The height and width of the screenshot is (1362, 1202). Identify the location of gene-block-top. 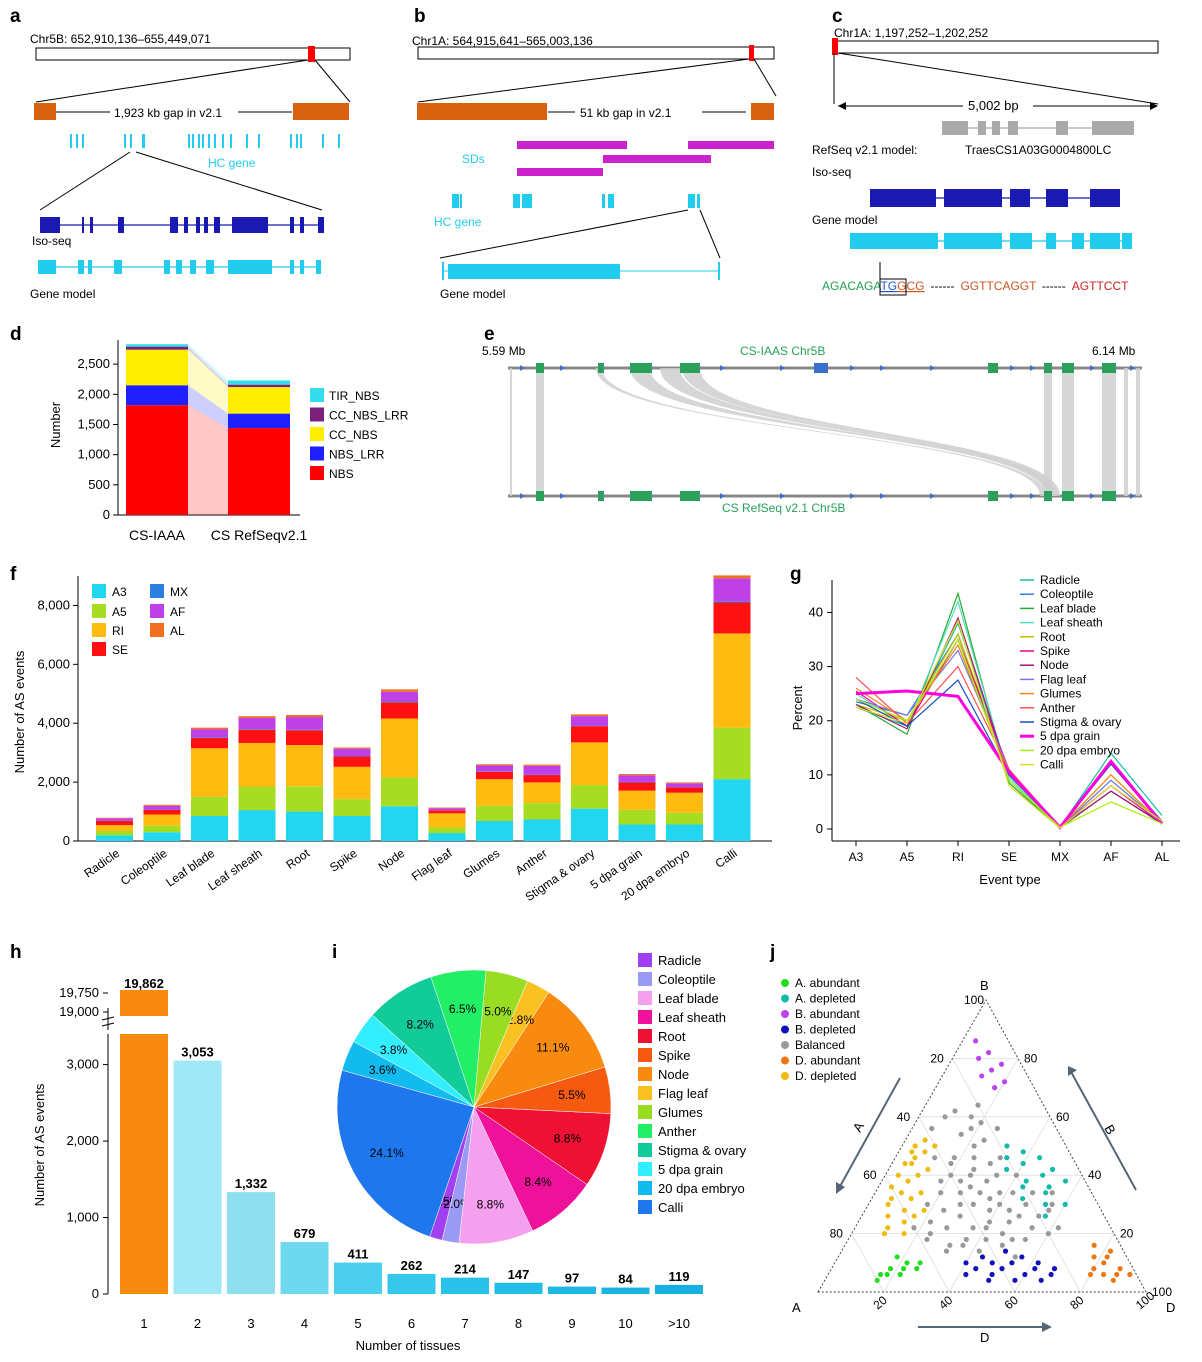
(1109, 368).